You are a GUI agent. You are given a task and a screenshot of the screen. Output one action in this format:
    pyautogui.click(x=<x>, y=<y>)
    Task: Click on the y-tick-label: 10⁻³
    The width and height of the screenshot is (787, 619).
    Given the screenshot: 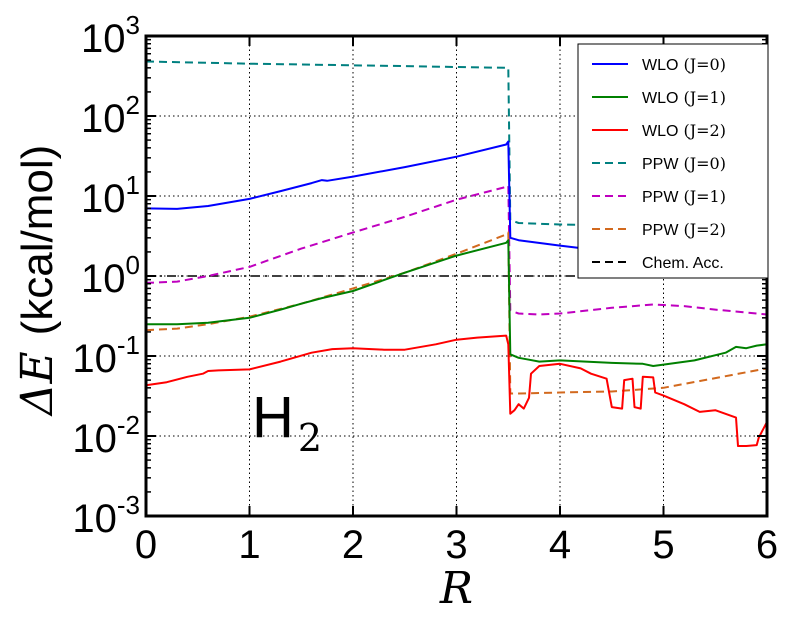 What is the action you would take?
    pyautogui.click(x=106, y=515)
    